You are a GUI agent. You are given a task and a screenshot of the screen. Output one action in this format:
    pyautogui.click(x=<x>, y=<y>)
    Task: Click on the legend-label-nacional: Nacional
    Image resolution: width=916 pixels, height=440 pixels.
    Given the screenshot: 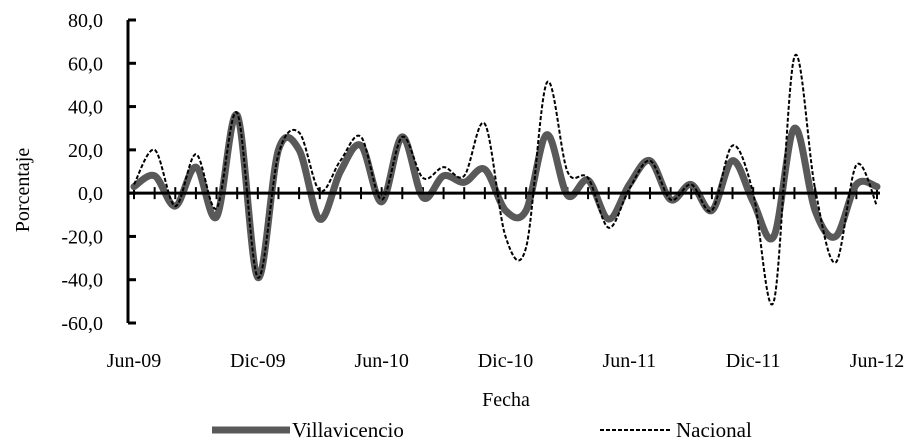 What is the action you would take?
    pyautogui.click(x=714, y=429)
    